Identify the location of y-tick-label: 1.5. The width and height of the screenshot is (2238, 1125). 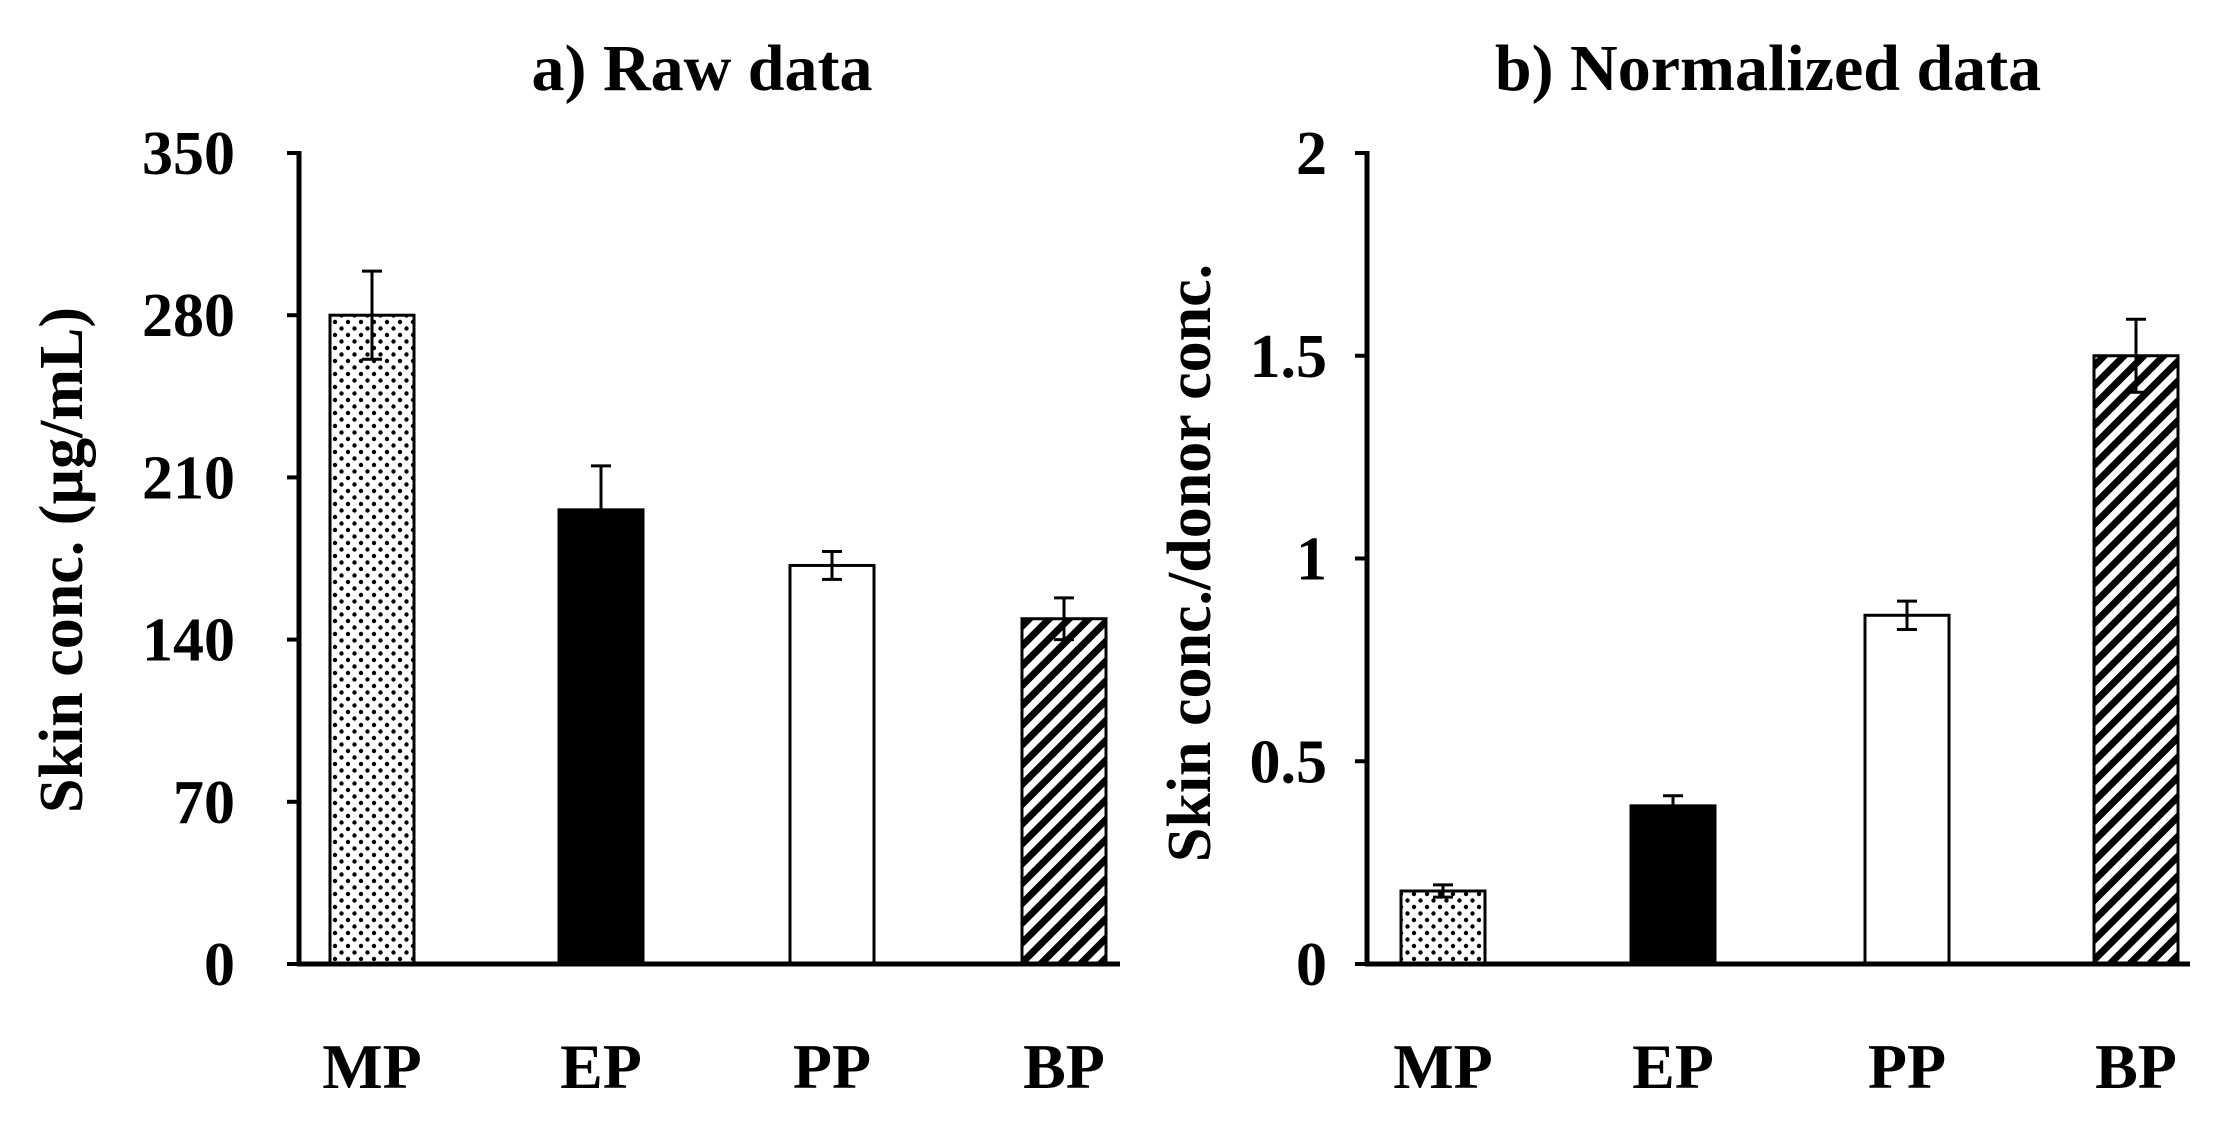
(1289, 357).